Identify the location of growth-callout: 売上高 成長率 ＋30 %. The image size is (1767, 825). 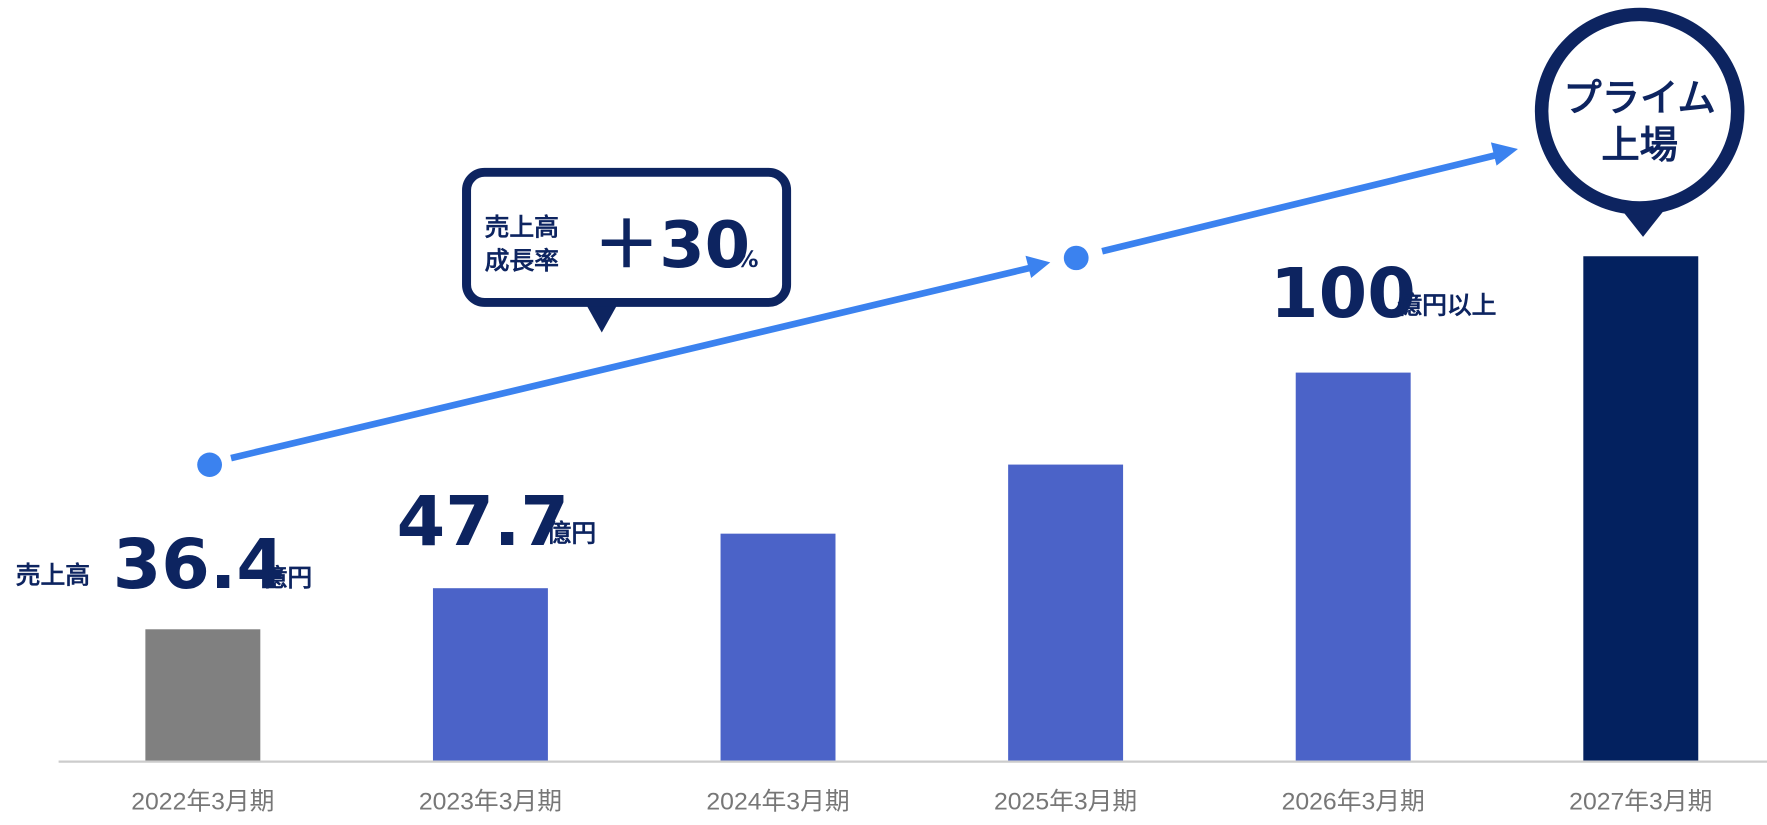
(627, 250).